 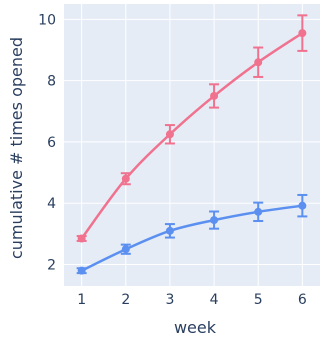 I want to click on x-tick-label: 6, so click(x=302, y=300).